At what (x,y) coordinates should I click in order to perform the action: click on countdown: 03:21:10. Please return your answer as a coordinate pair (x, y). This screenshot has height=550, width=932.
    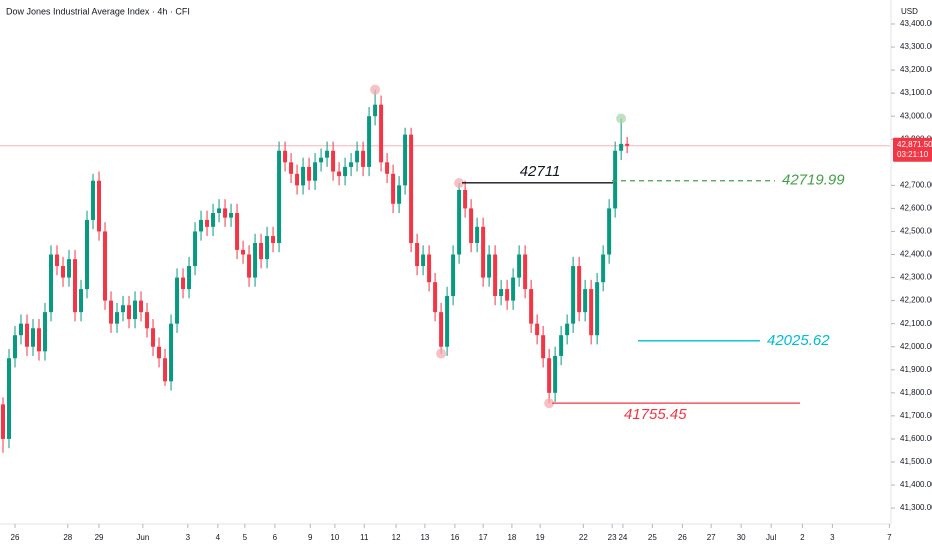
    Looking at the image, I should click on (913, 154).